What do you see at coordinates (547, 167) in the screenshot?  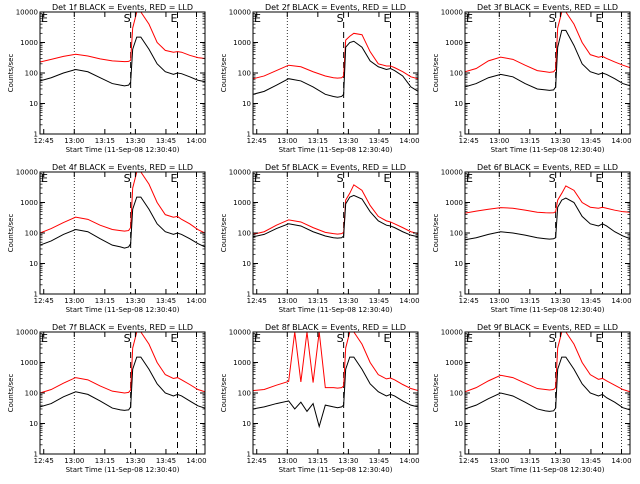 I see `plot-title: Det 6f BLACK = Events, RED = LLD` at bounding box center [547, 167].